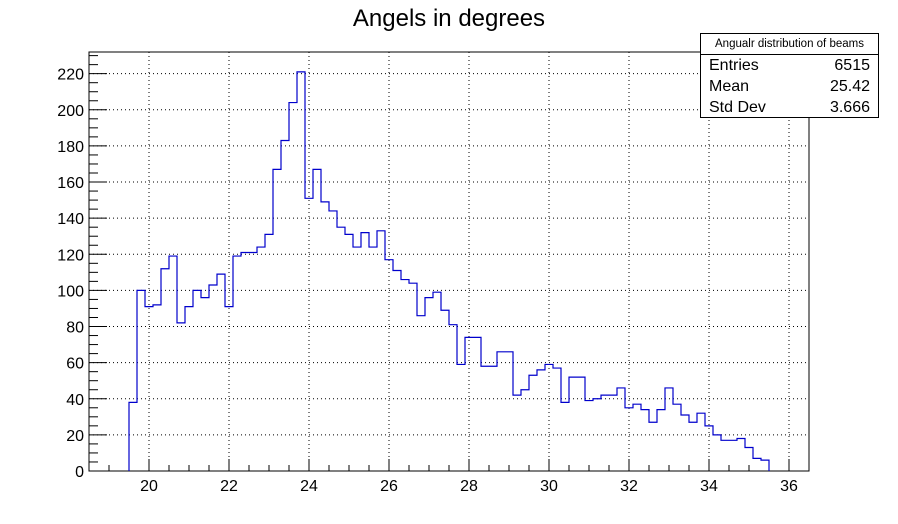  Describe the element at coordinates (789, 86) in the screenshot. I see `stats-row-mean: Mean 25.42` at that location.